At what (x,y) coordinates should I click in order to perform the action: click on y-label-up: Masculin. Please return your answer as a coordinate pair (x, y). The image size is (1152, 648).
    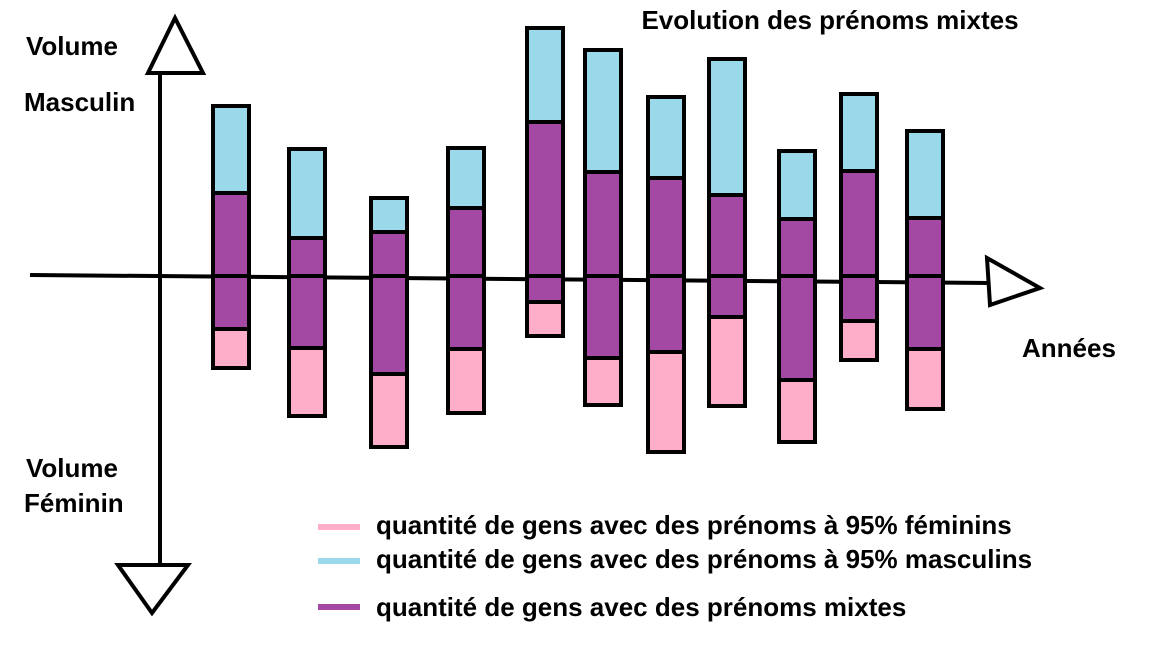
    Looking at the image, I should click on (79, 102).